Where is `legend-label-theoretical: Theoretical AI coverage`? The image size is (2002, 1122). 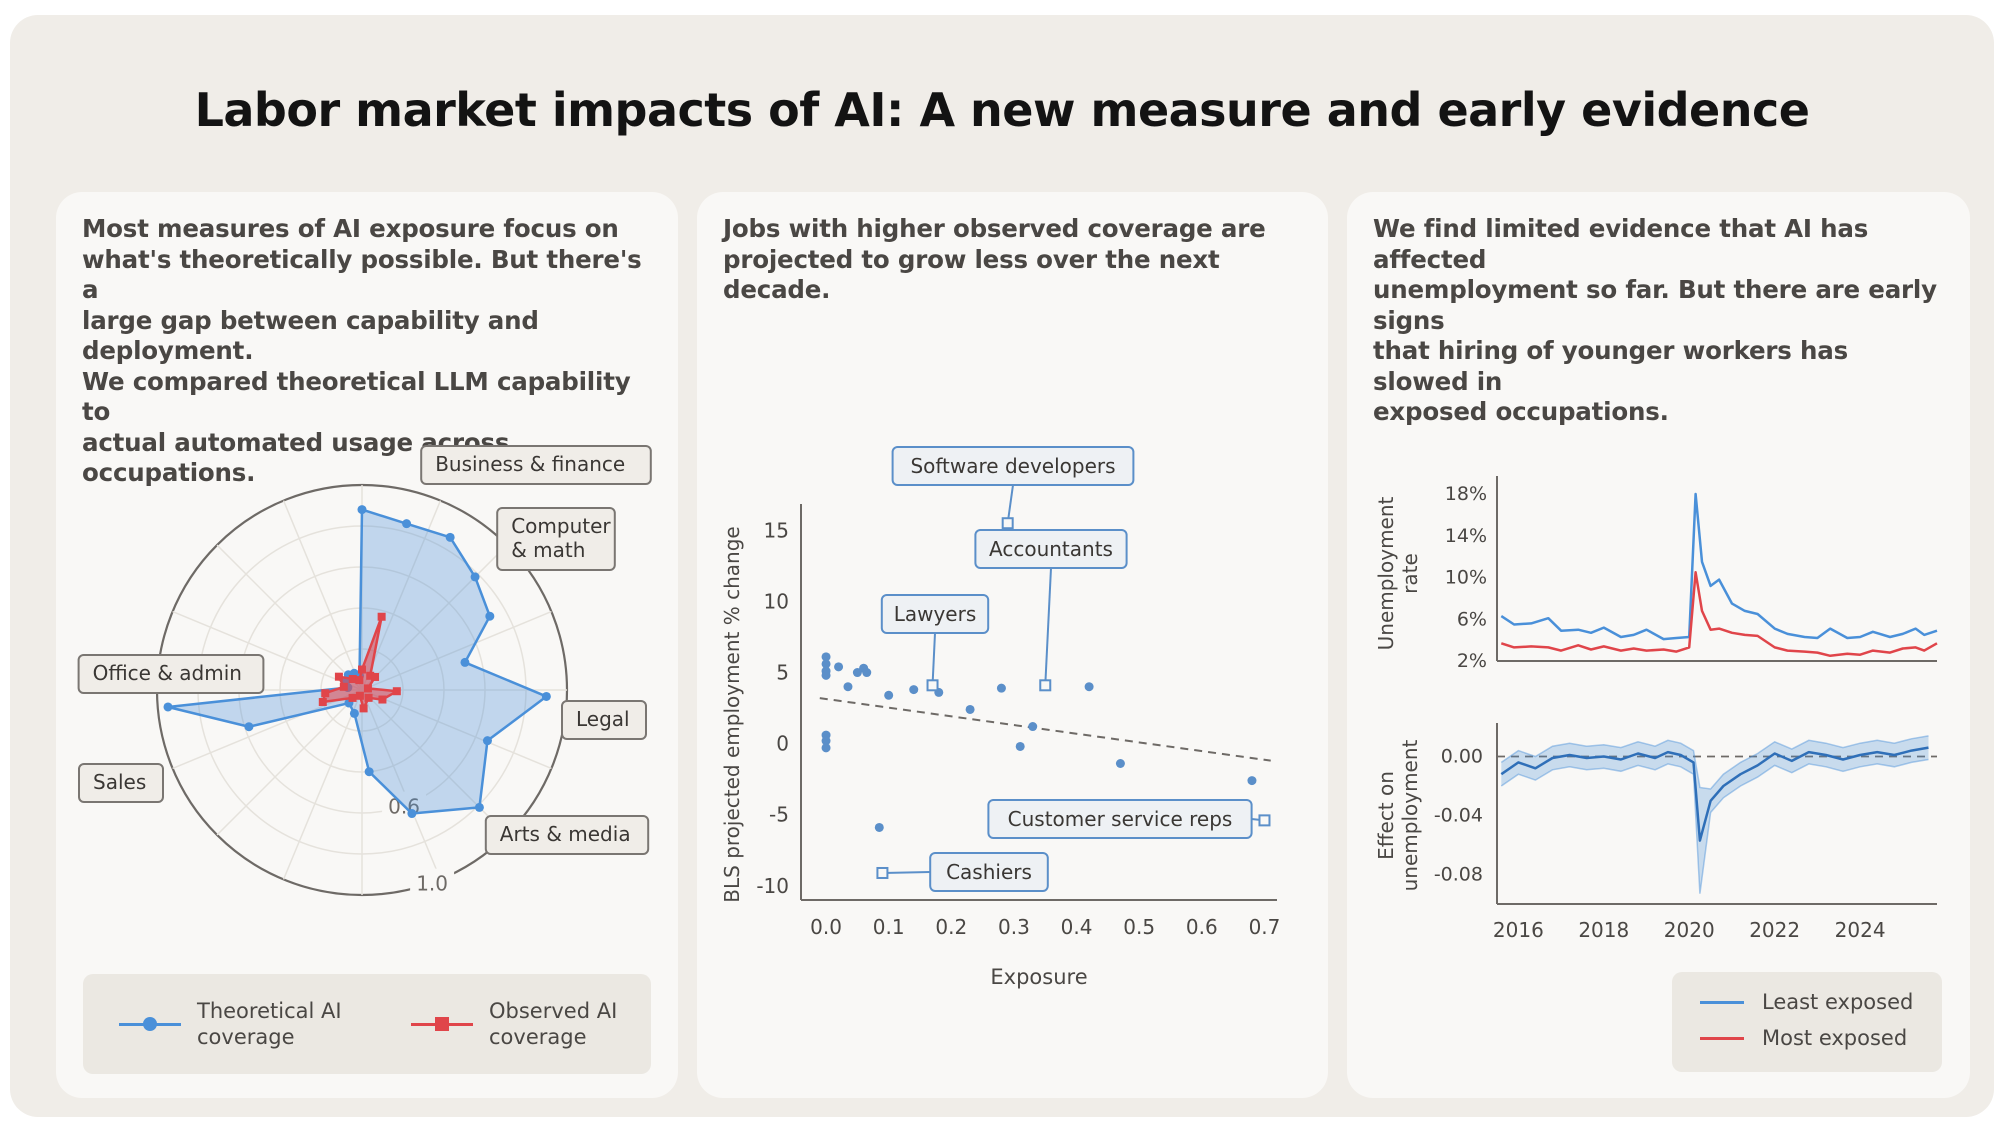 legend-label-theoretical: Theoretical AI coverage is located at coordinates (269, 1024).